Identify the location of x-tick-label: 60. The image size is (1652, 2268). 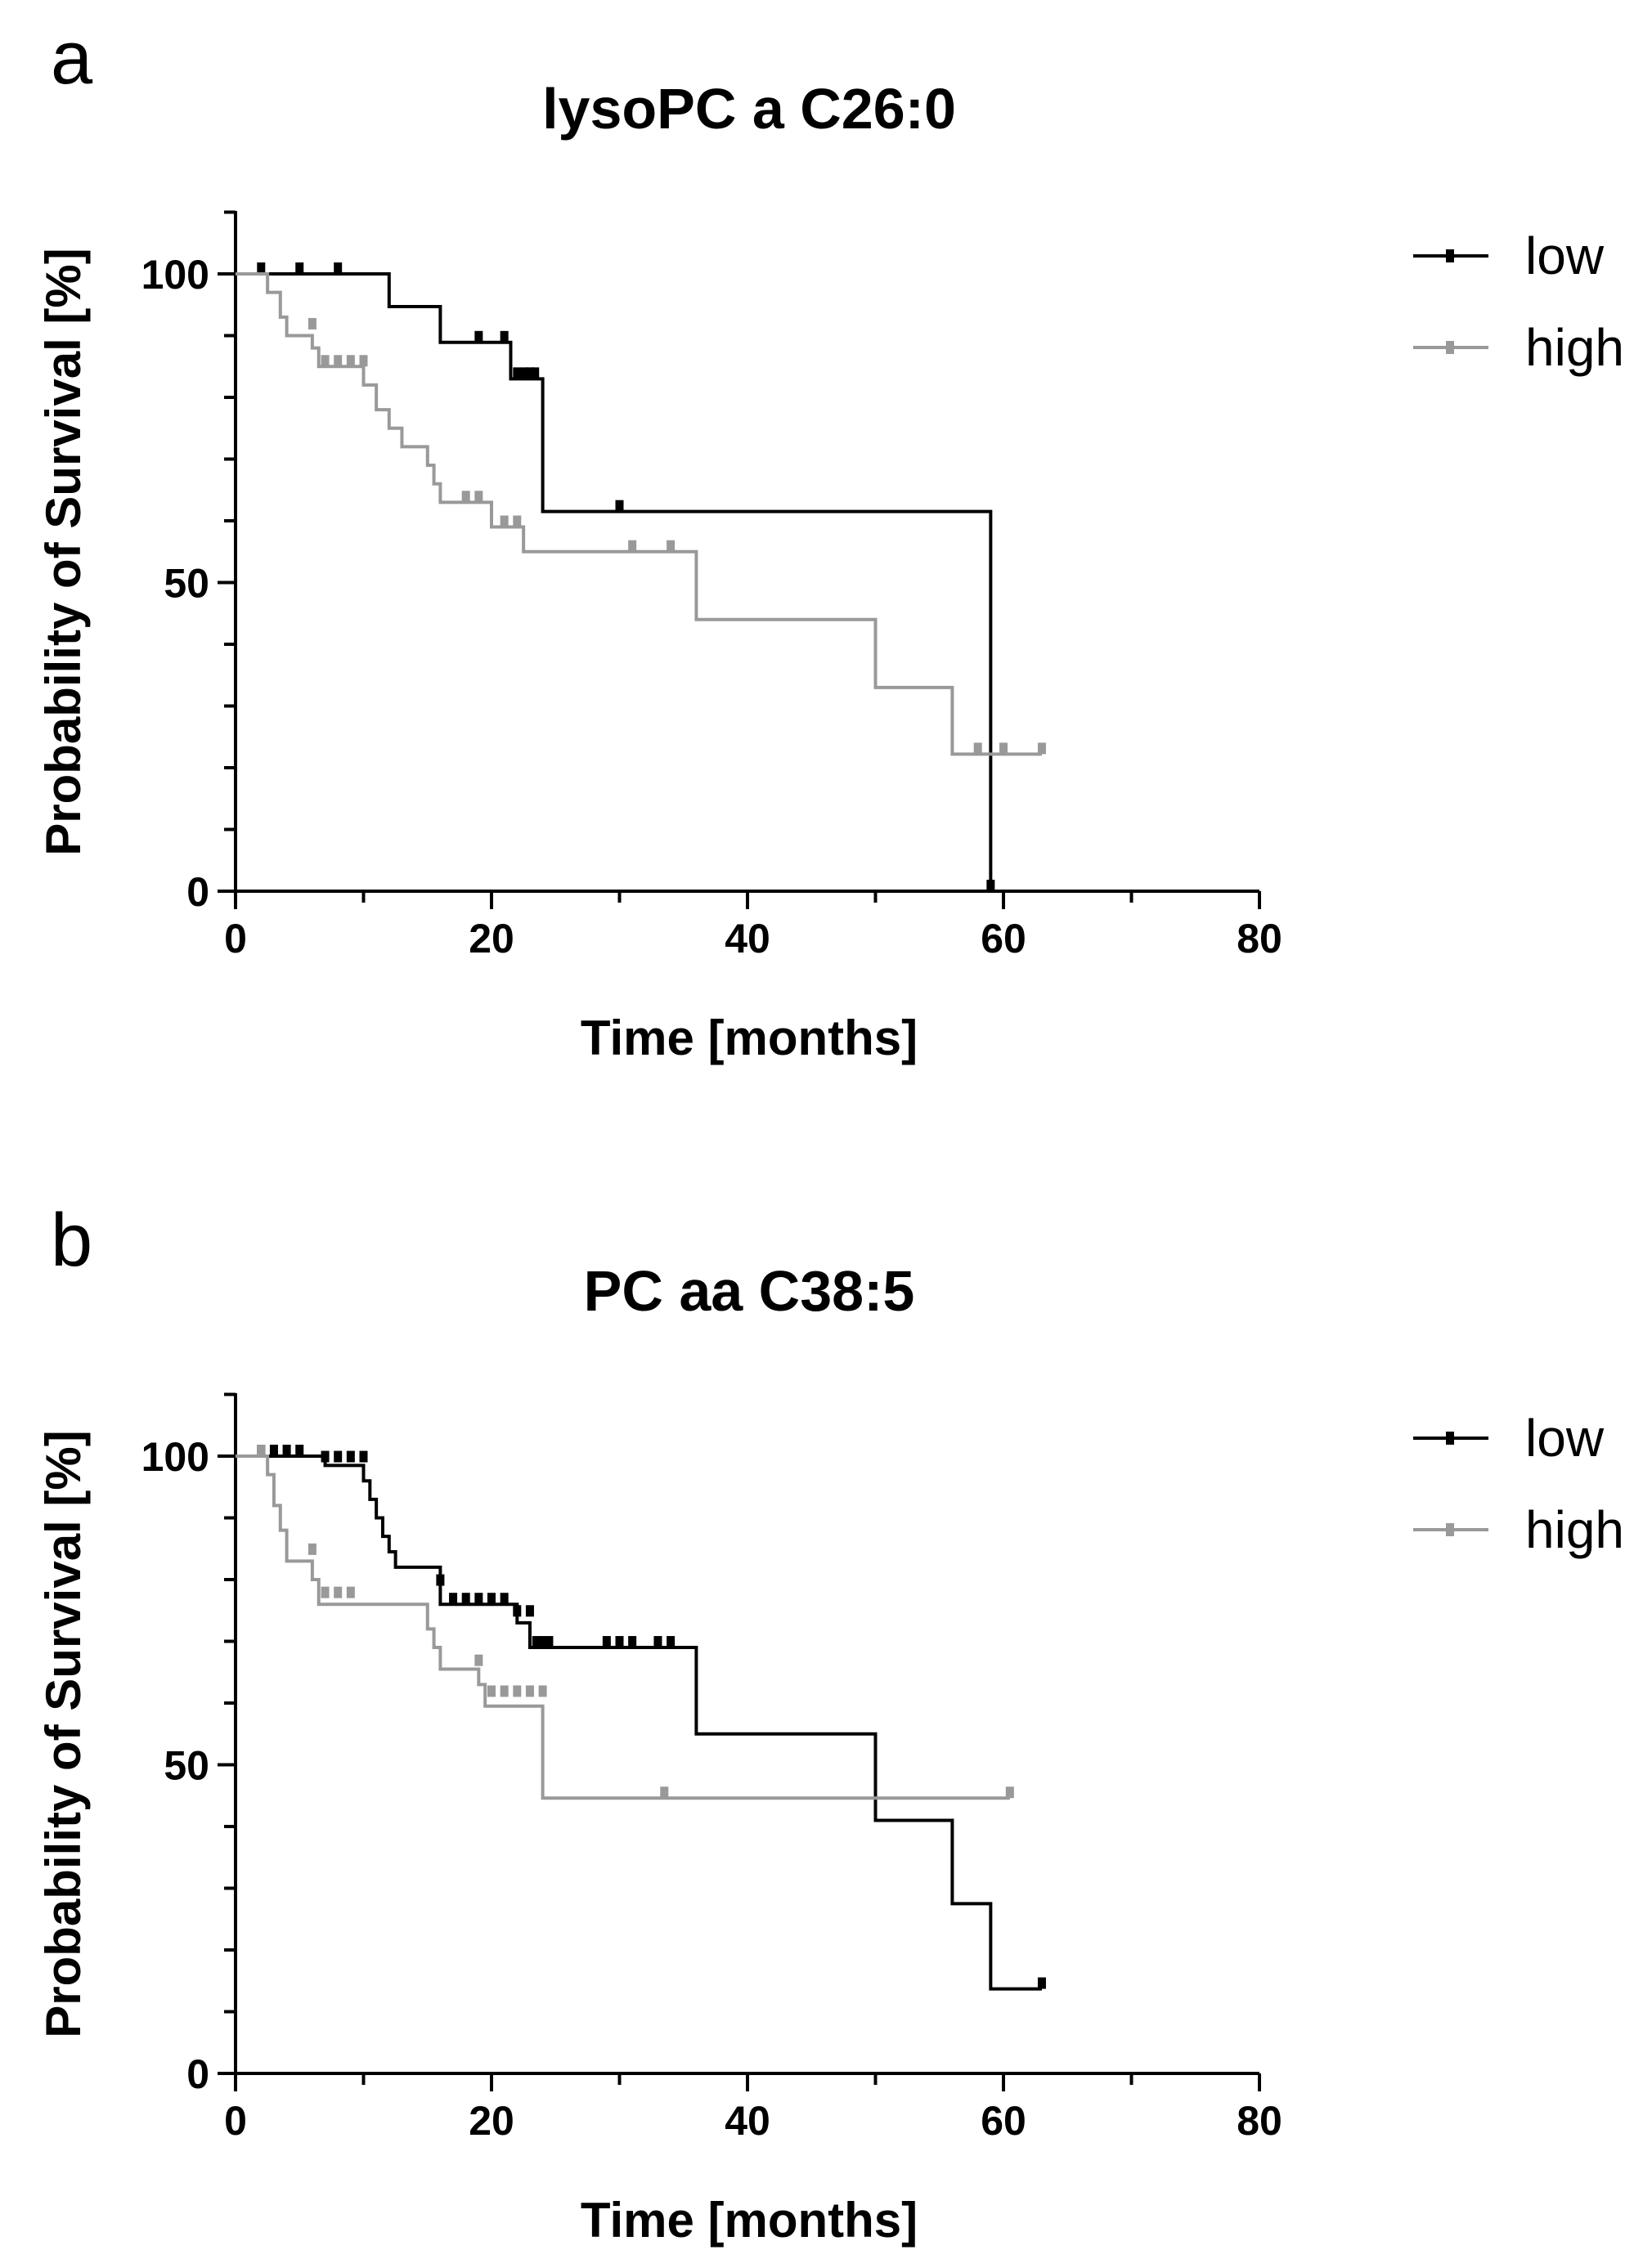
(1003, 938).